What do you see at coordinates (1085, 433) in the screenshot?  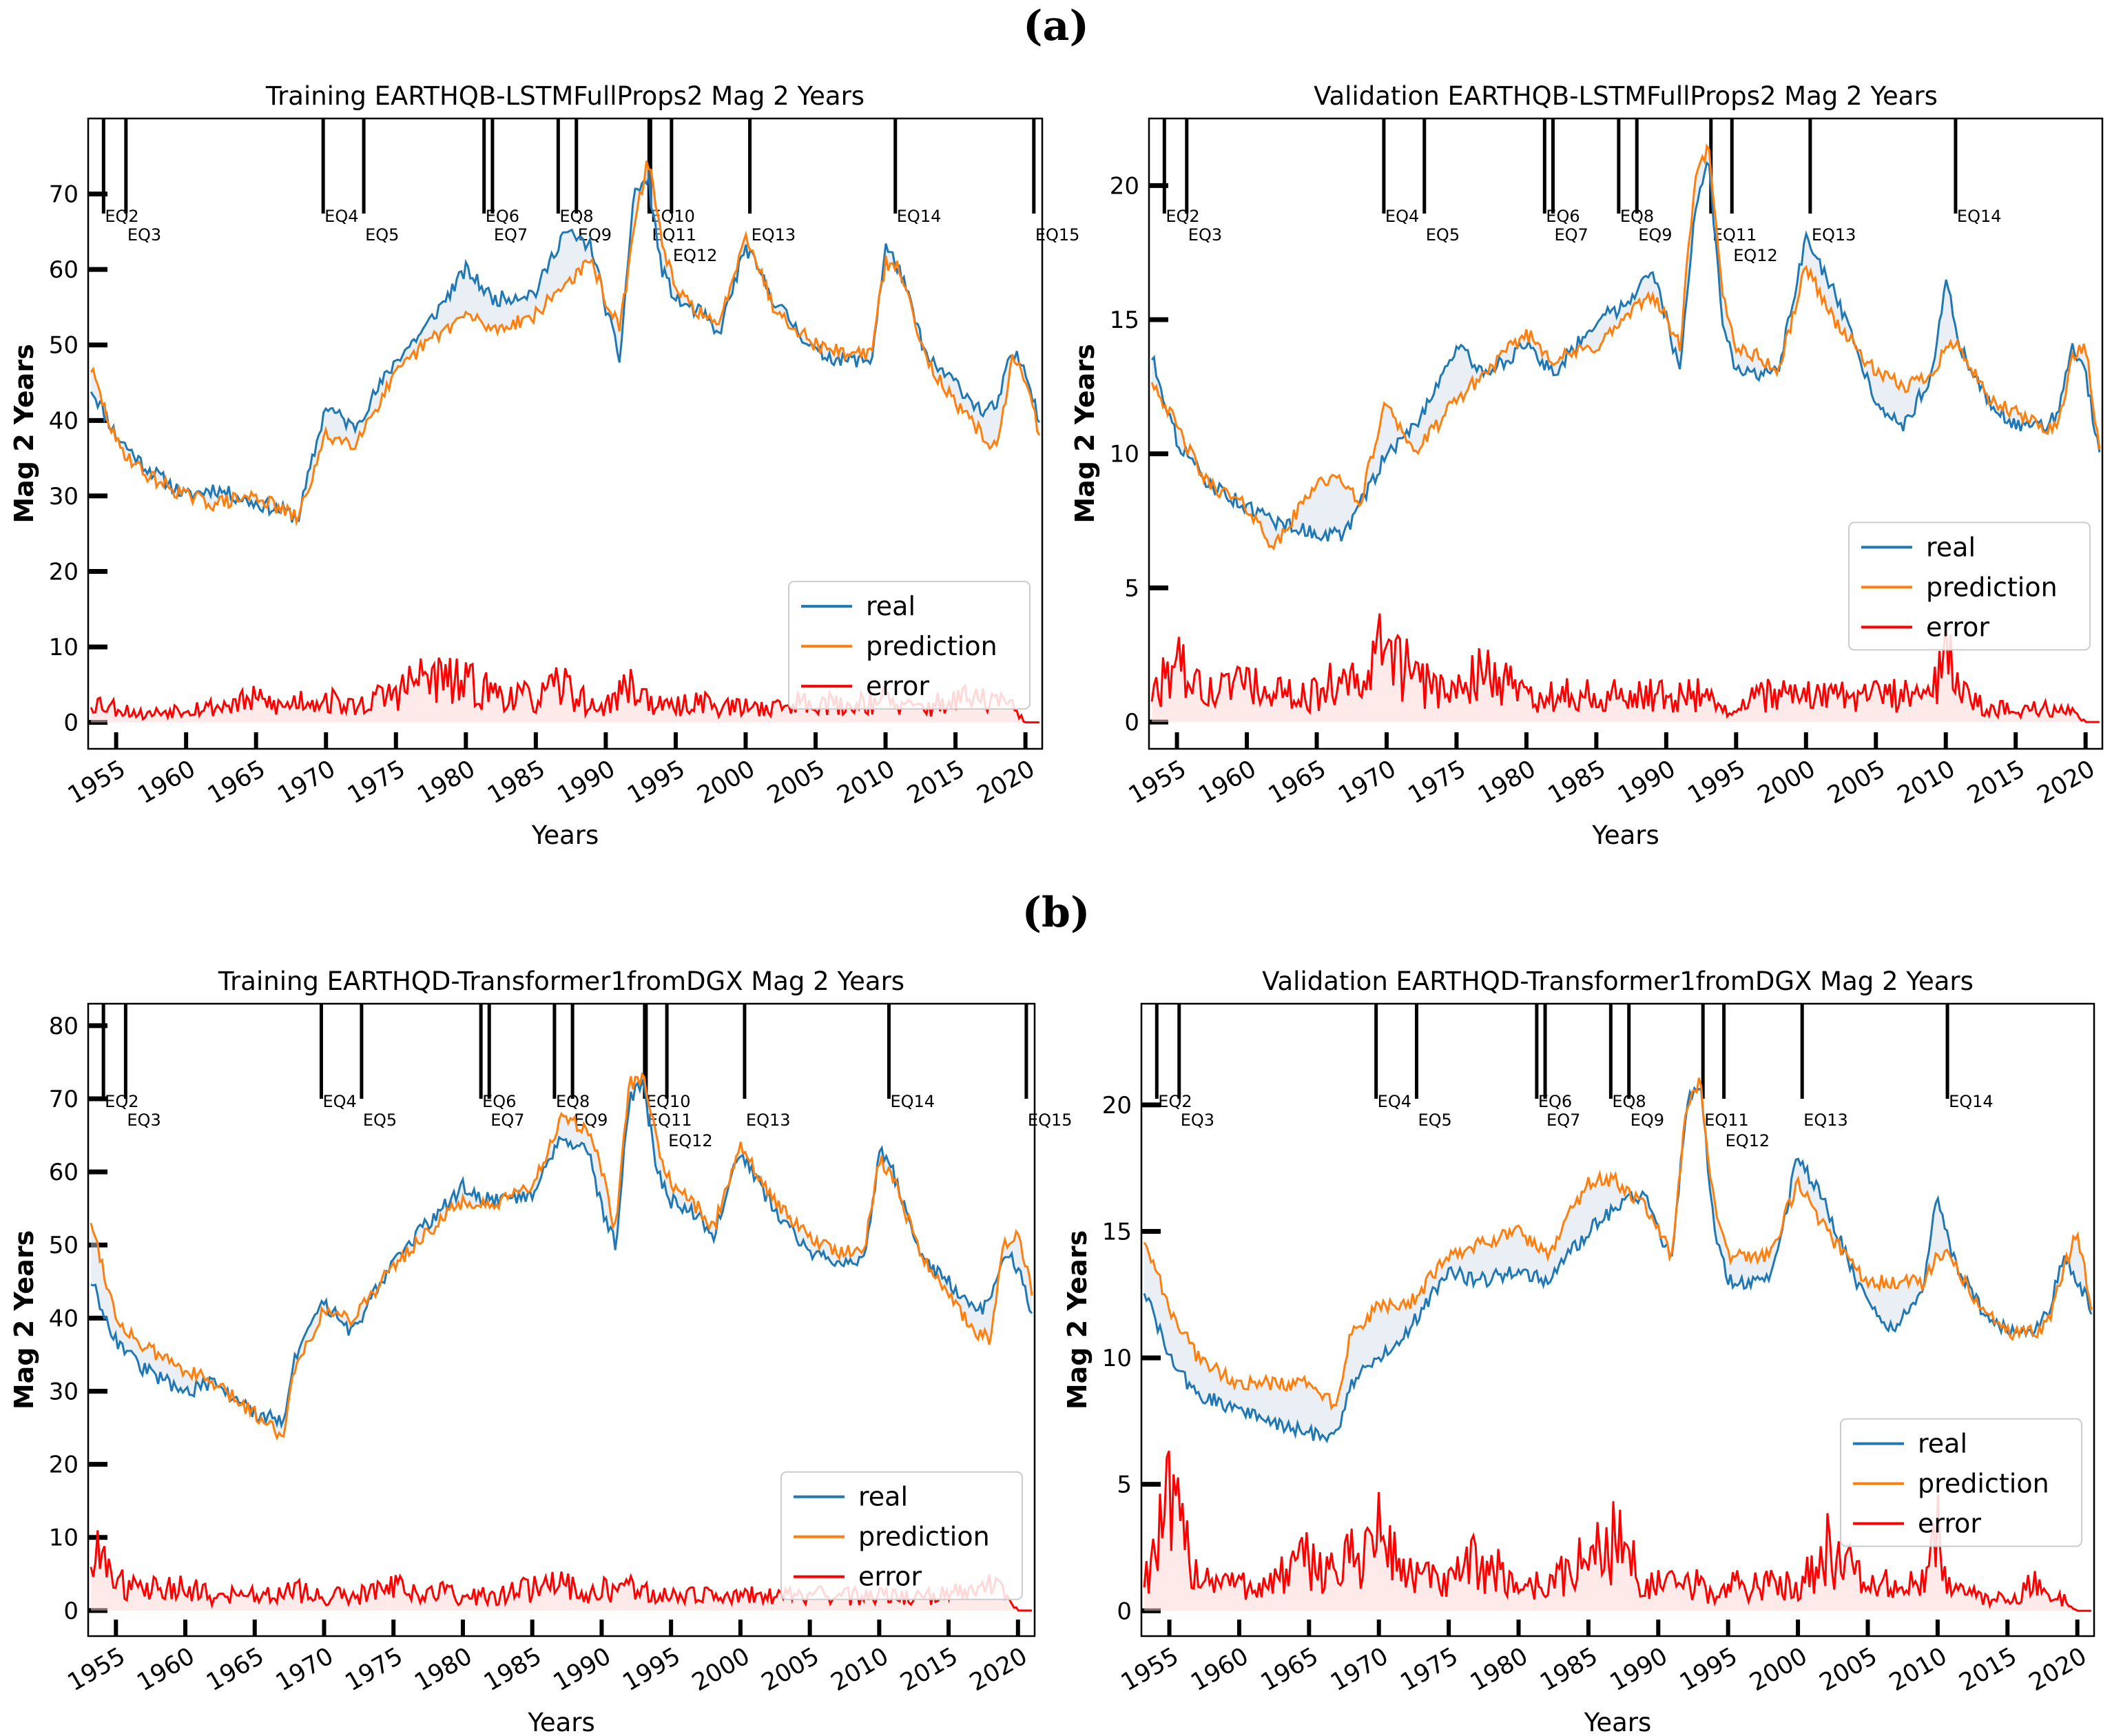 I see `y-axis-label: Mag 2 Years` at bounding box center [1085, 433].